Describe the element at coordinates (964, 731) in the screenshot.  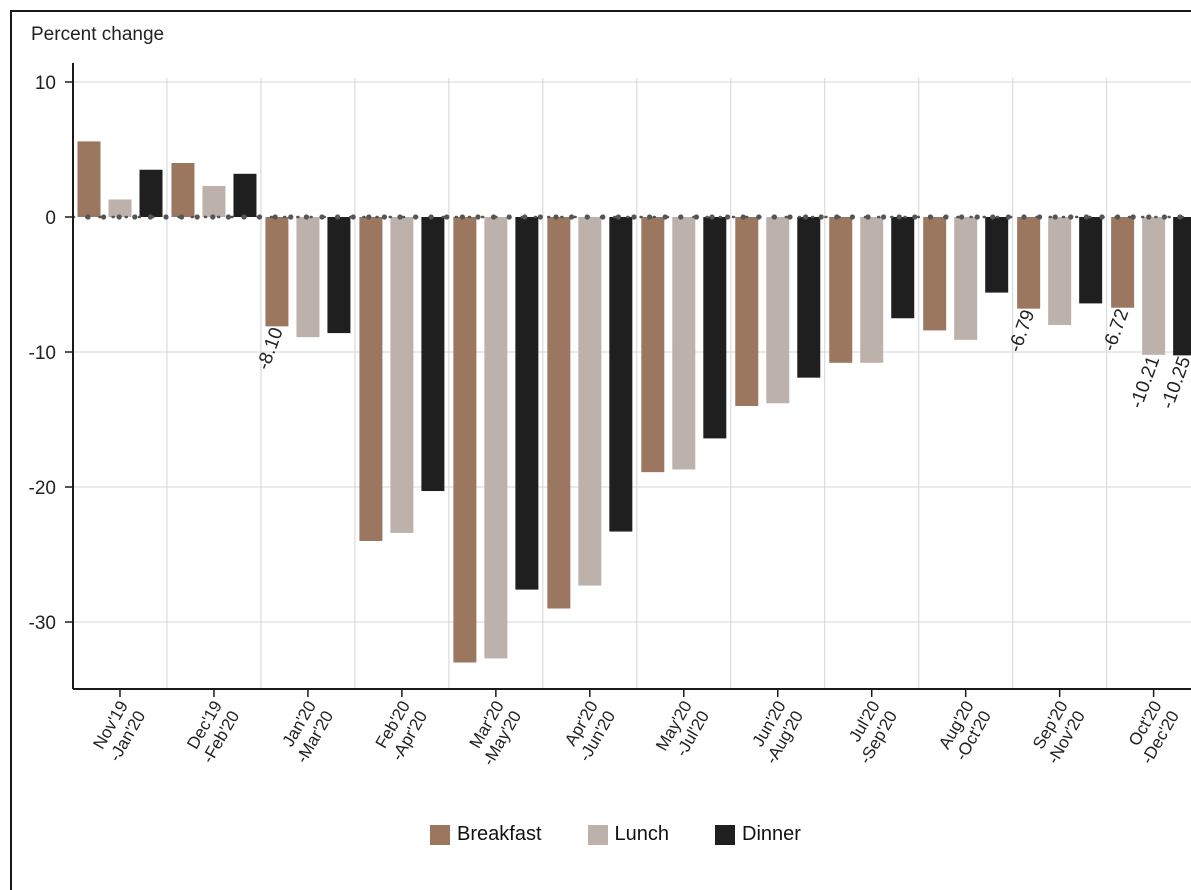
I see `x-tick-label-group: Aug'20-Oct'20` at that location.